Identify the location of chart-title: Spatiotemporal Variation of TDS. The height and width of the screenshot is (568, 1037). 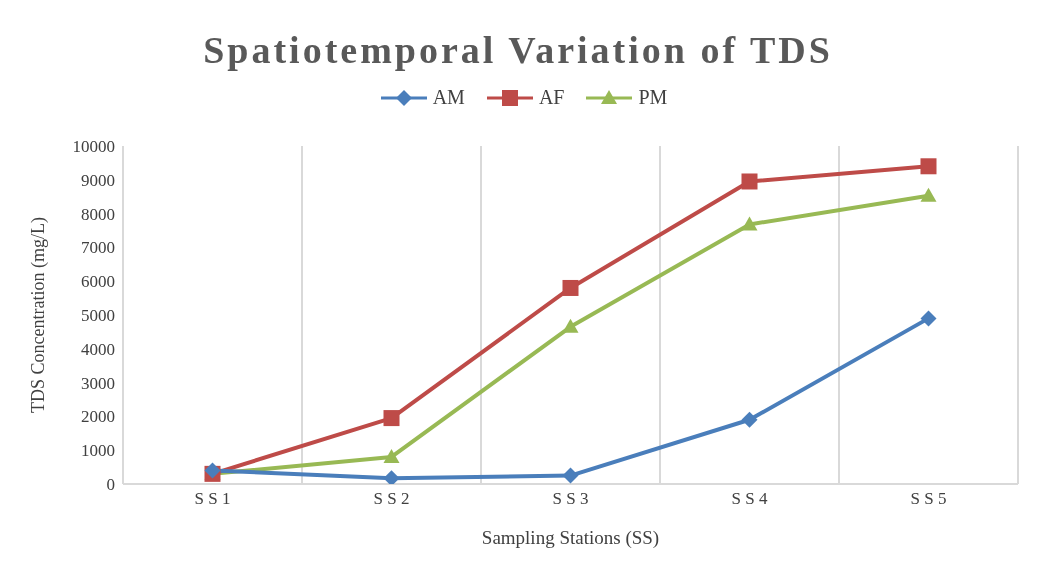
(518, 50).